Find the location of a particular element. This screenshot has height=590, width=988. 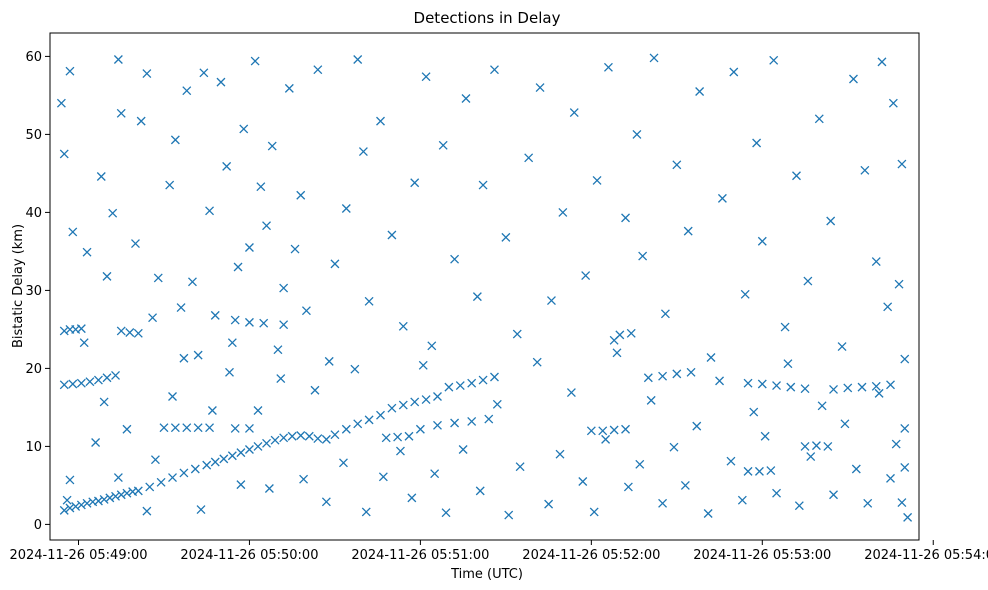

y-axis: 0 10 20 30 40 50 60 is located at coordinates (37, 291).